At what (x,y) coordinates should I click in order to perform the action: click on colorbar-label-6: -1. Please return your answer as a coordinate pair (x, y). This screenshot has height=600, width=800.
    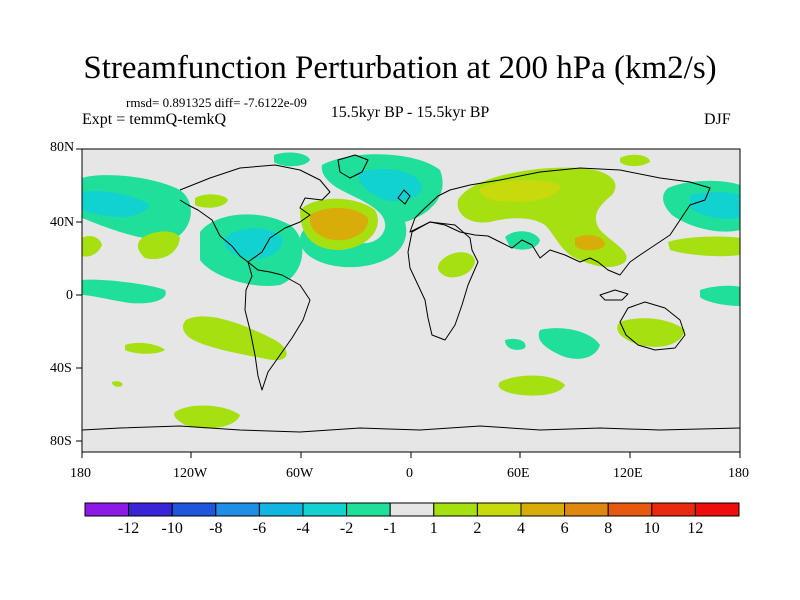
    Looking at the image, I should click on (390, 528).